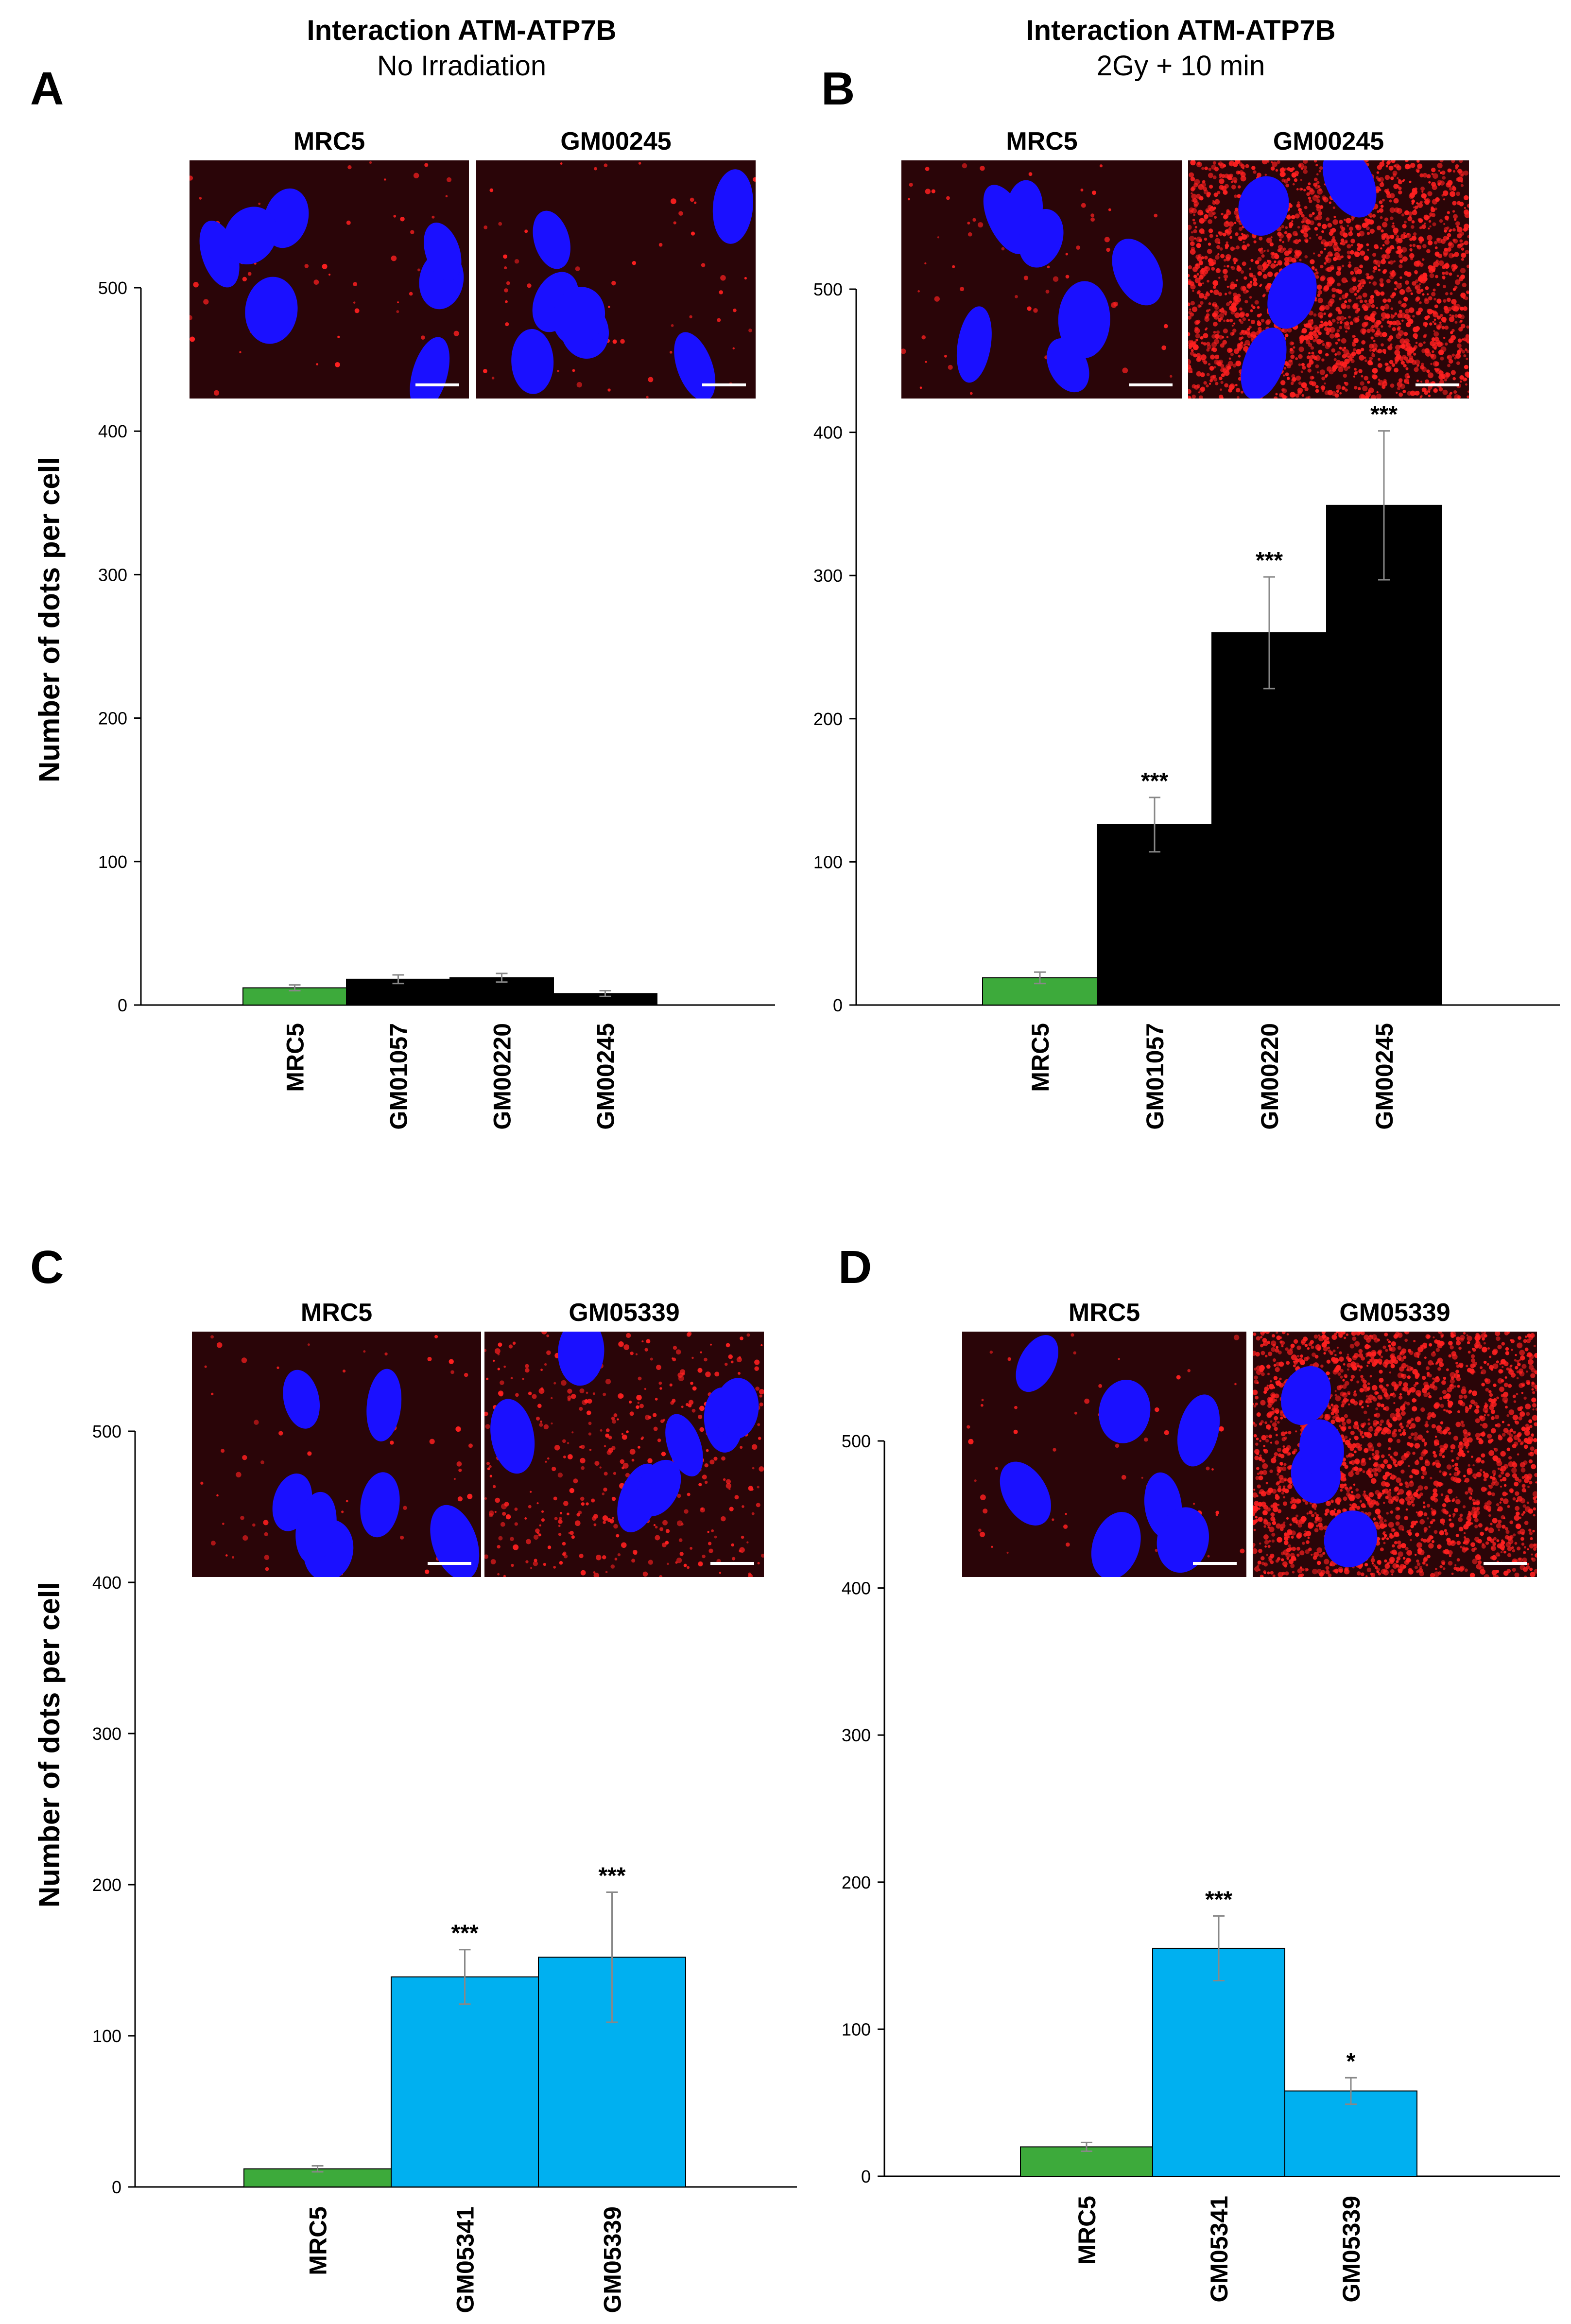 The width and height of the screenshot is (1571, 2324). What do you see at coordinates (612, 2259) in the screenshot?
I see `x-category-label: GM05339` at bounding box center [612, 2259].